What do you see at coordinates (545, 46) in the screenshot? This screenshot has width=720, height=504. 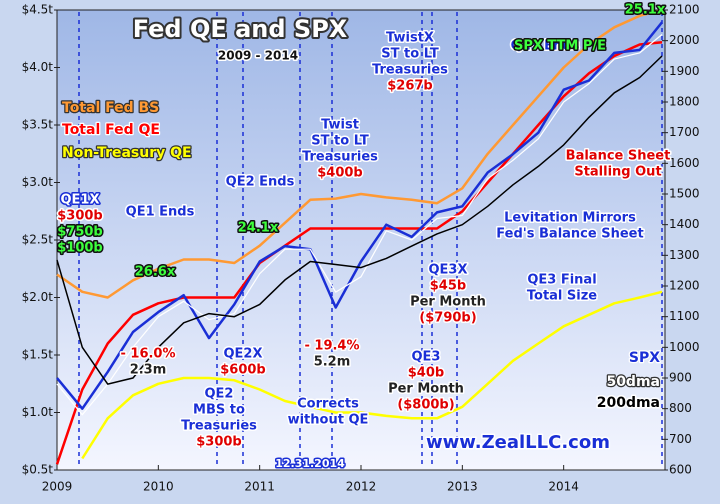 I see `annotation: QE3 Ends` at bounding box center [545, 46].